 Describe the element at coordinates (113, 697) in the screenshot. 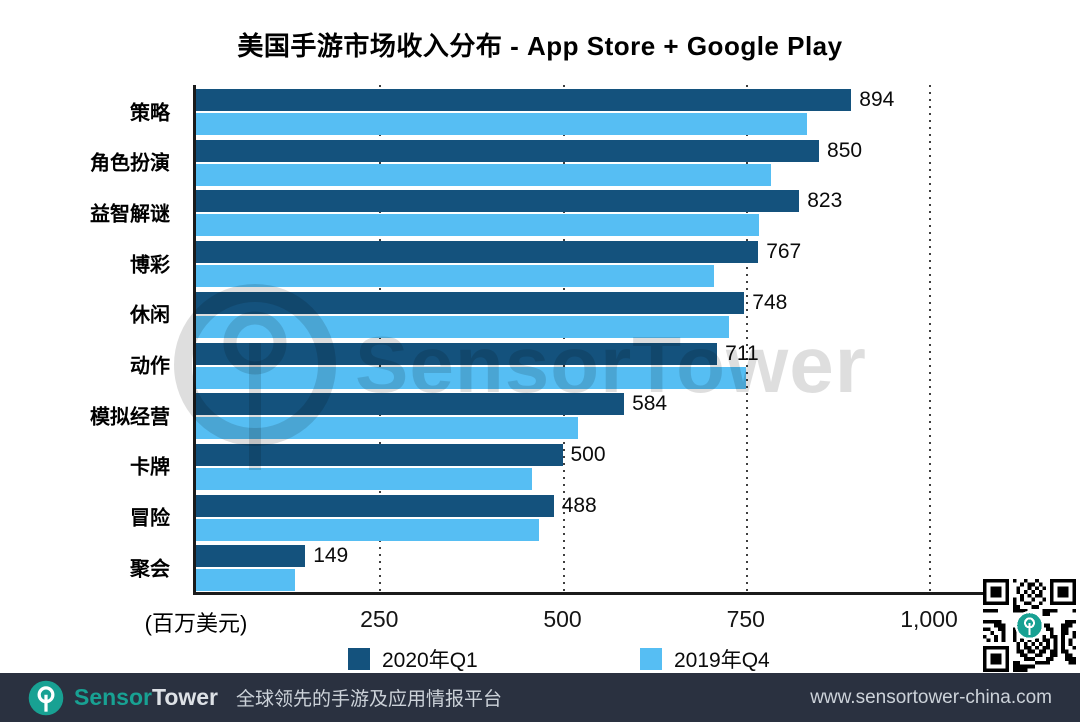

I see `brand-sensor: Sensor` at that location.